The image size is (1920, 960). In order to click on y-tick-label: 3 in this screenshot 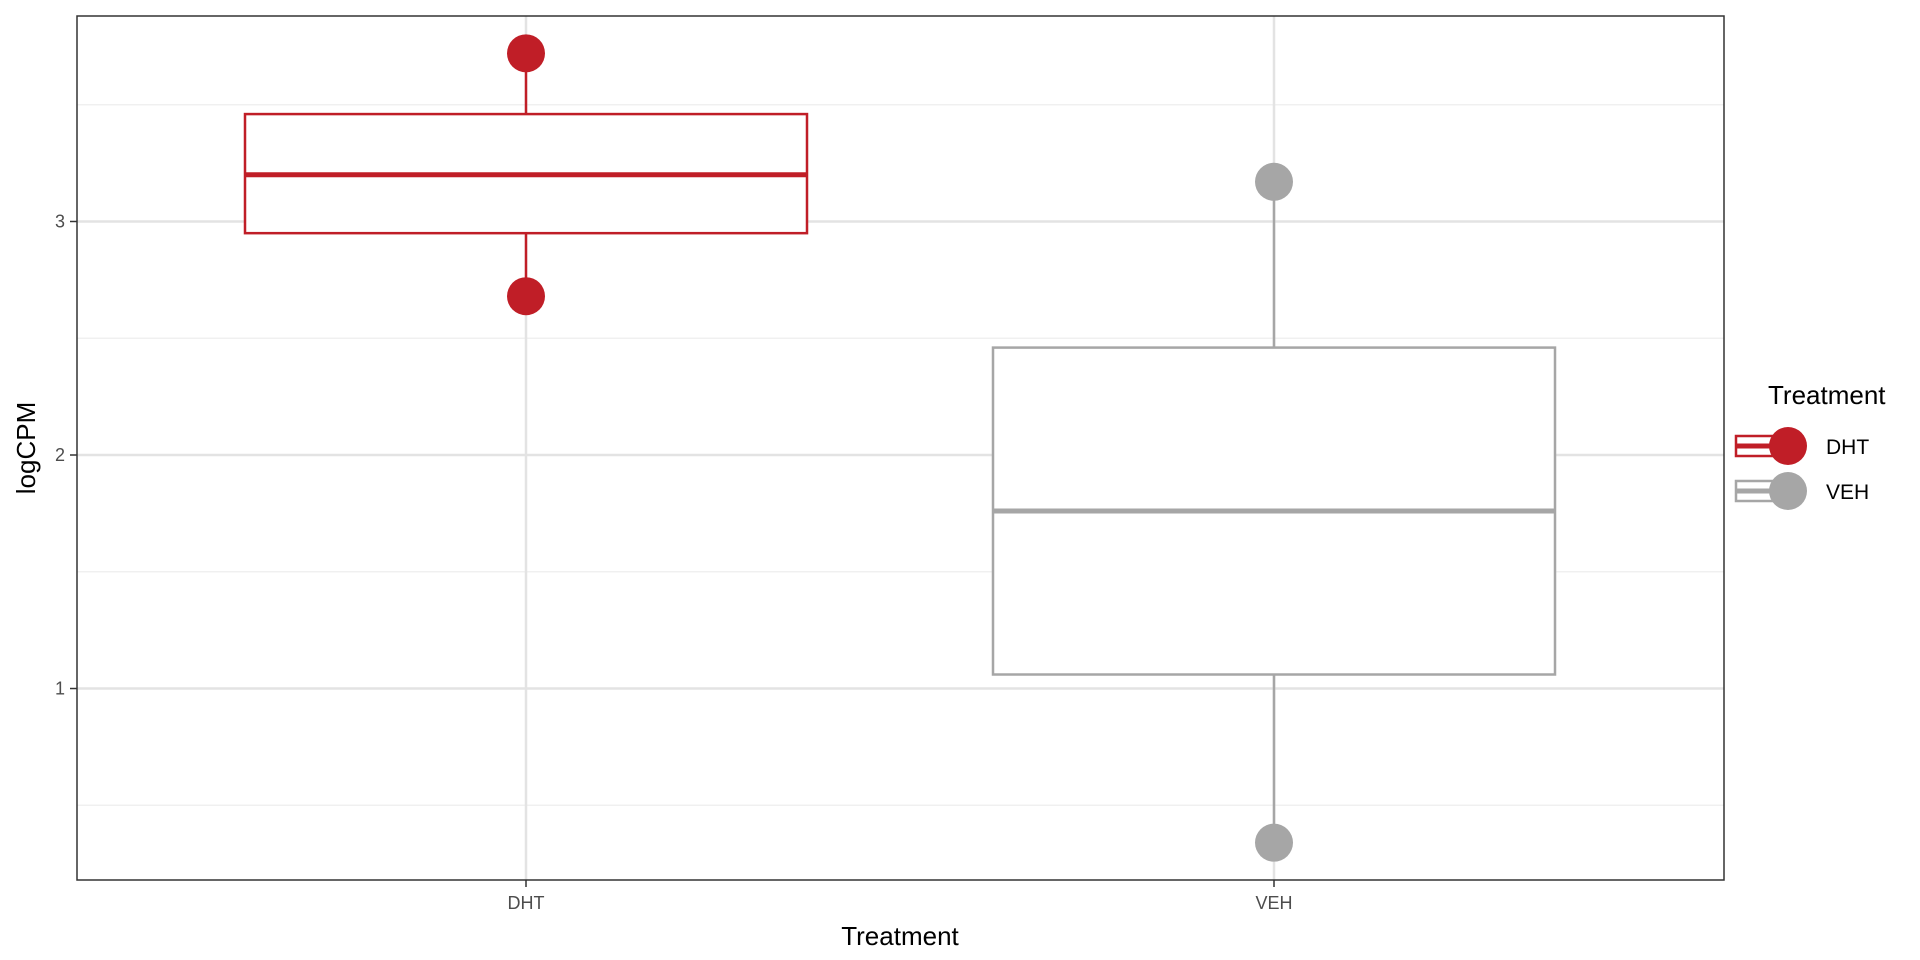, I will do `click(60, 221)`.